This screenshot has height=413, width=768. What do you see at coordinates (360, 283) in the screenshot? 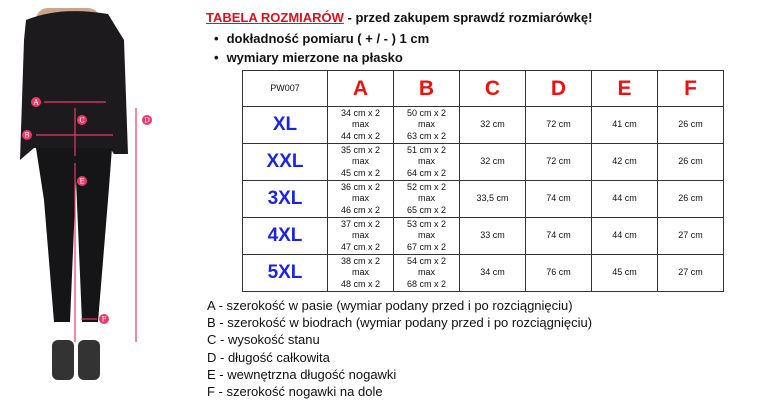
I see `cell-line: 48 cm x 2` at bounding box center [360, 283].